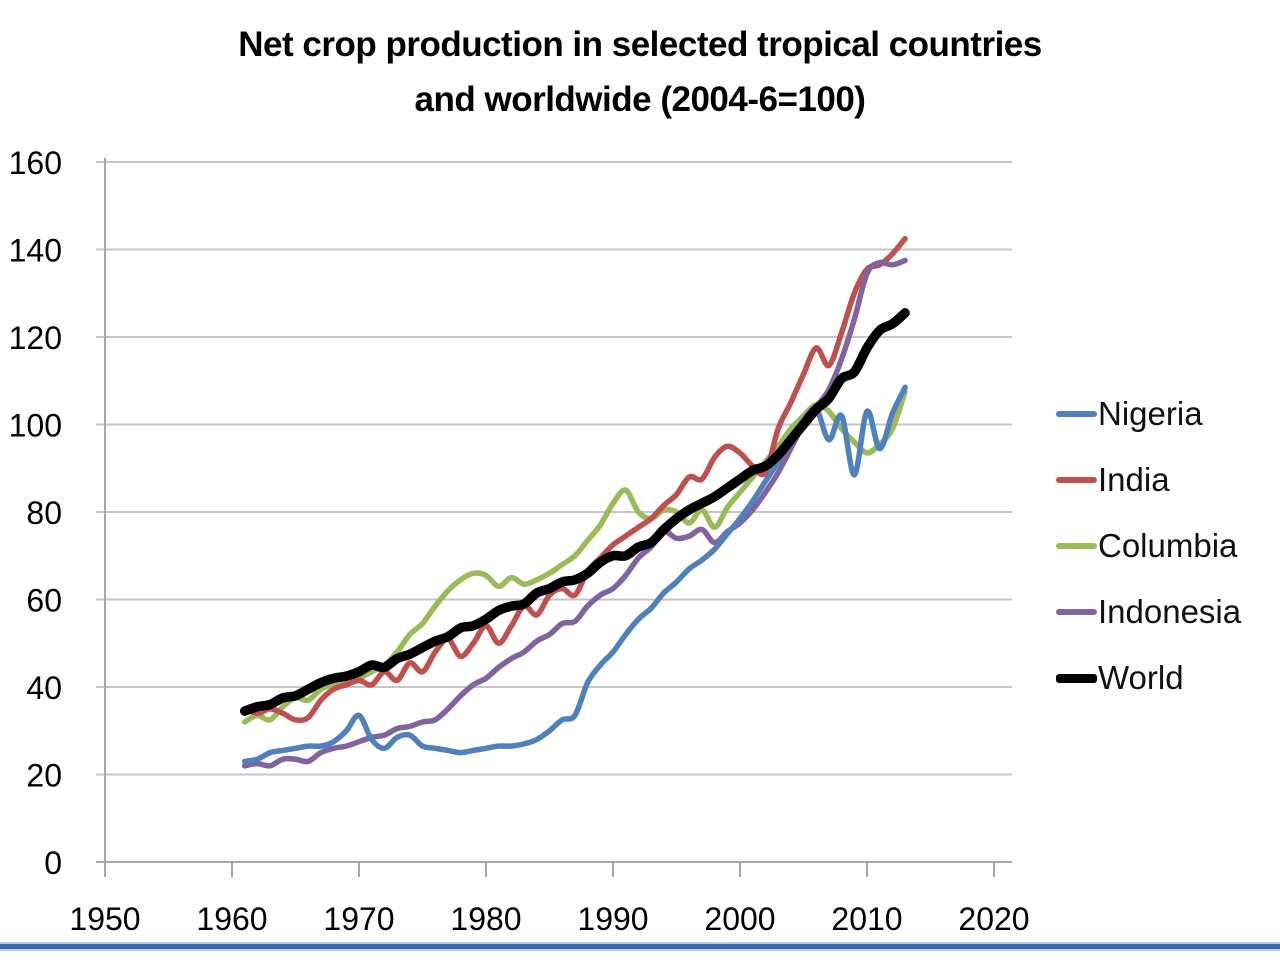 This screenshot has width=1280, height=960. Describe the element at coordinates (35, 426) in the screenshot. I see `y-tick-label: 100` at that location.